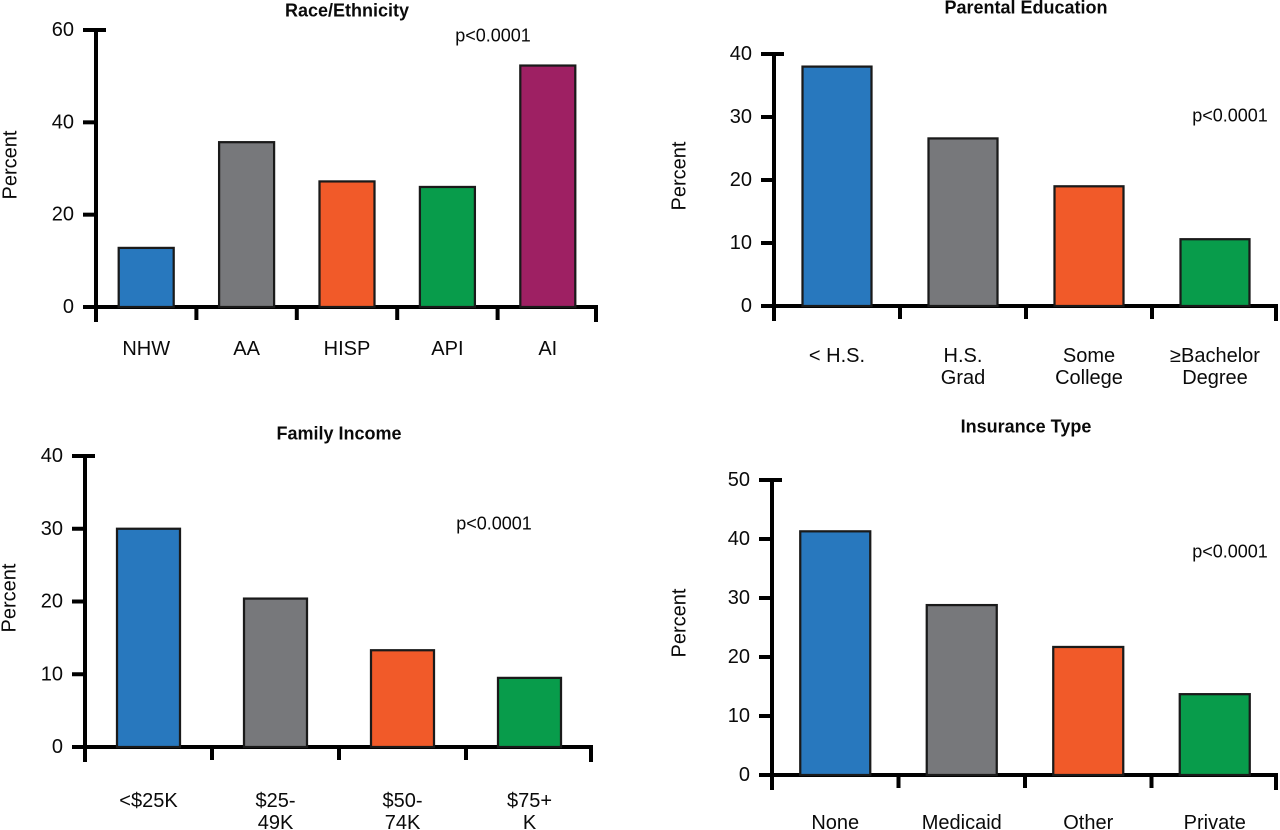 The width and height of the screenshot is (1280, 830). I want to click on y-axis-title-parental-education: Percent, so click(679, 176).